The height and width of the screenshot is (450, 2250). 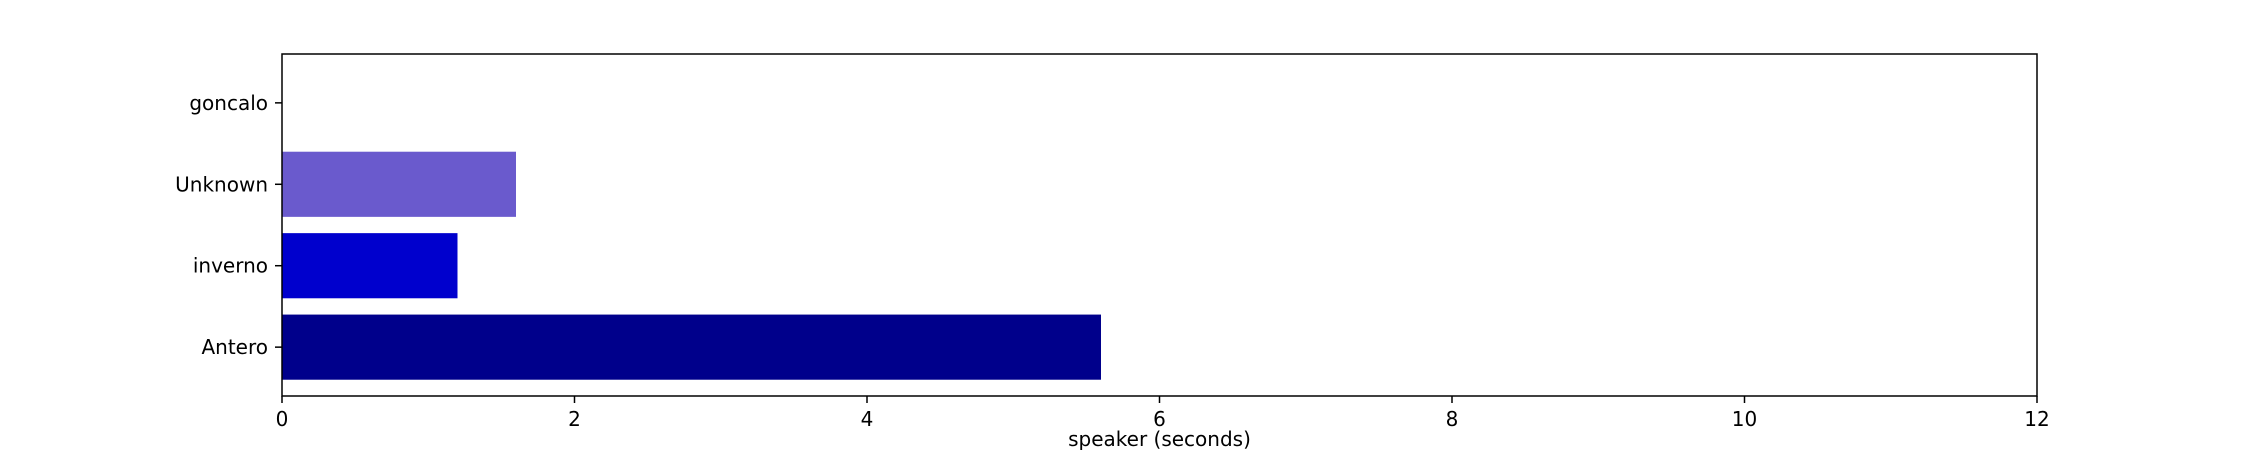 What do you see at coordinates (1159, 419) in the screenshot?
I see `x-tick-label: 6` at bounding box center [1159, 419].